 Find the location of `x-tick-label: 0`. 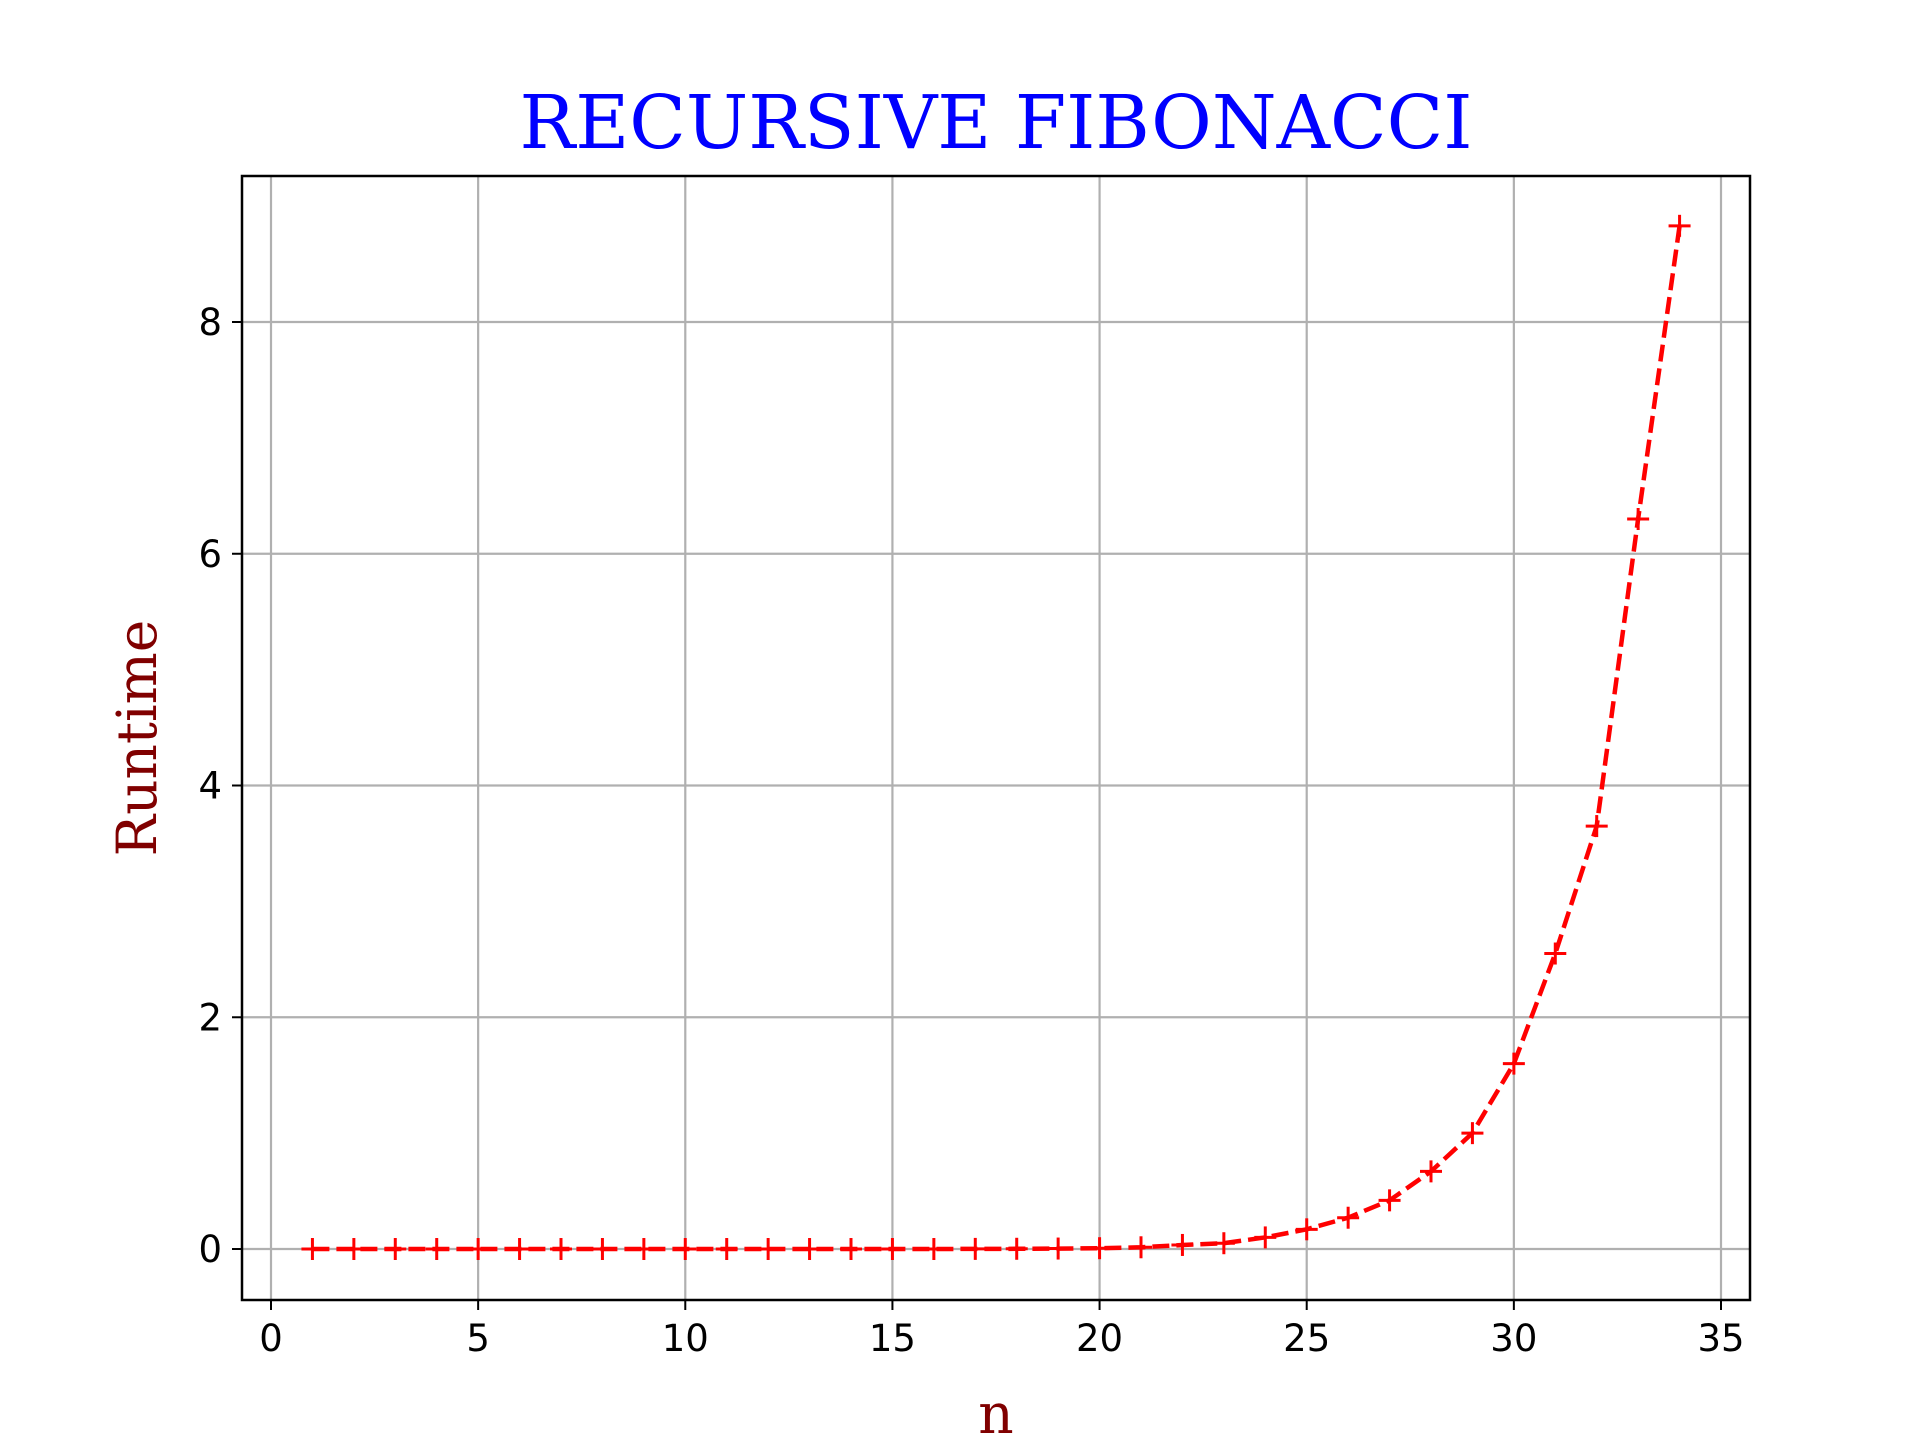

x-tick-label: 0 is located at coordinates (271, 1338).